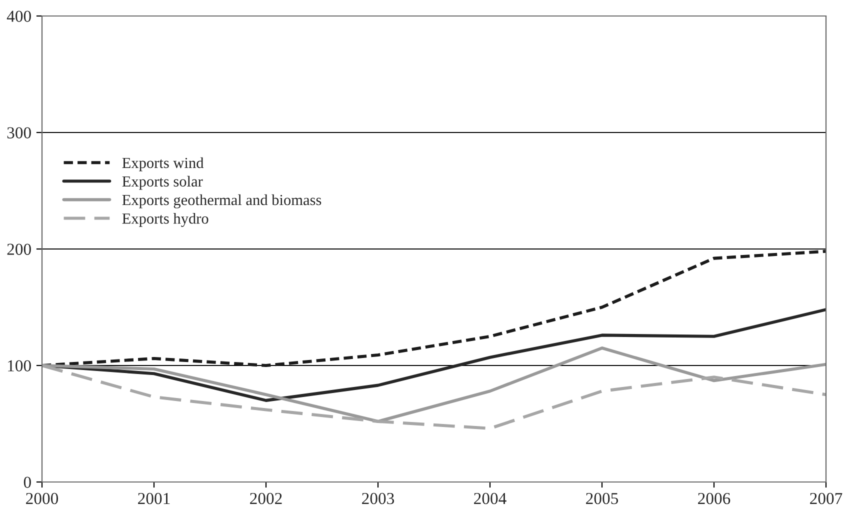 The width and height of the screenshot is (847, 518). I want to click on y-tick-label: 400, so click(18, 16).